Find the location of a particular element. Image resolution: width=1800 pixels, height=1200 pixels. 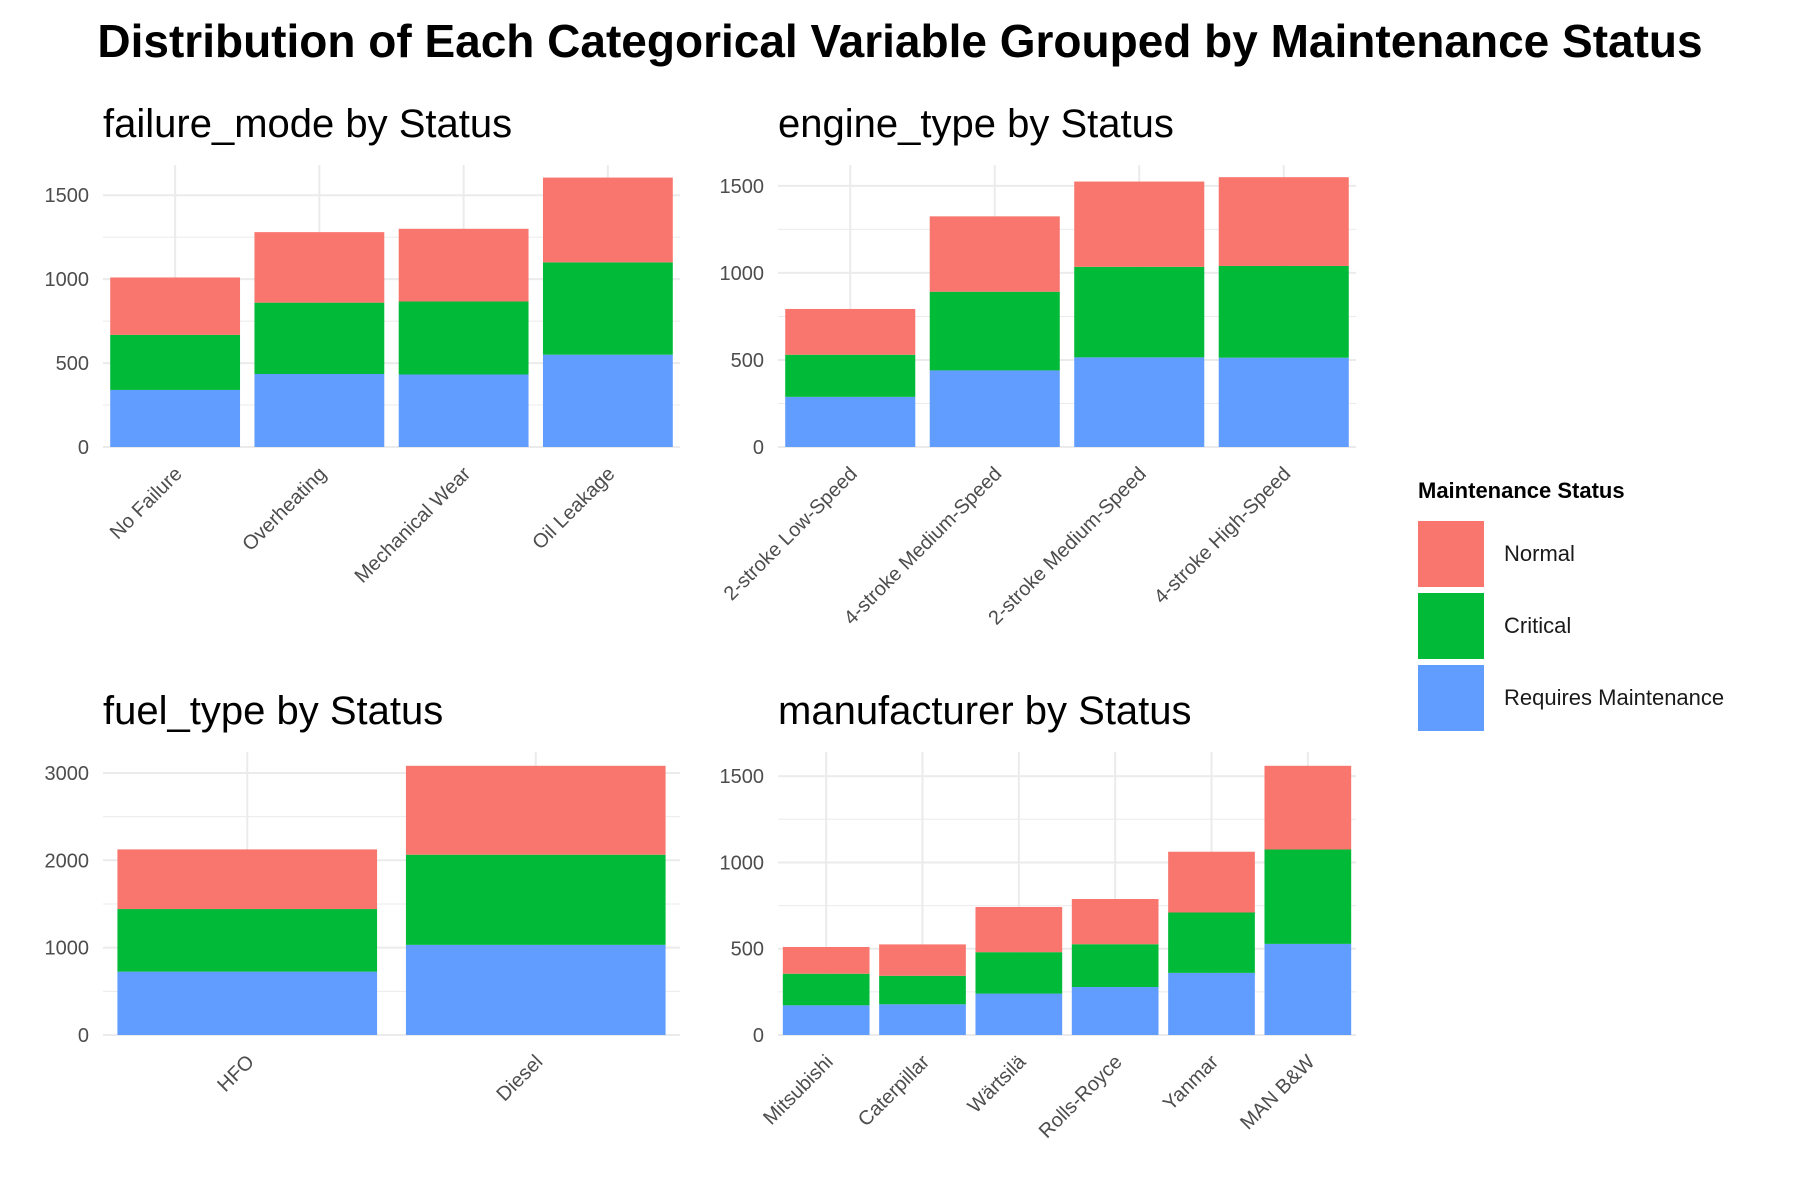

bar-requires-maintenance-caterpillar is located at coordinates (922, 1019).